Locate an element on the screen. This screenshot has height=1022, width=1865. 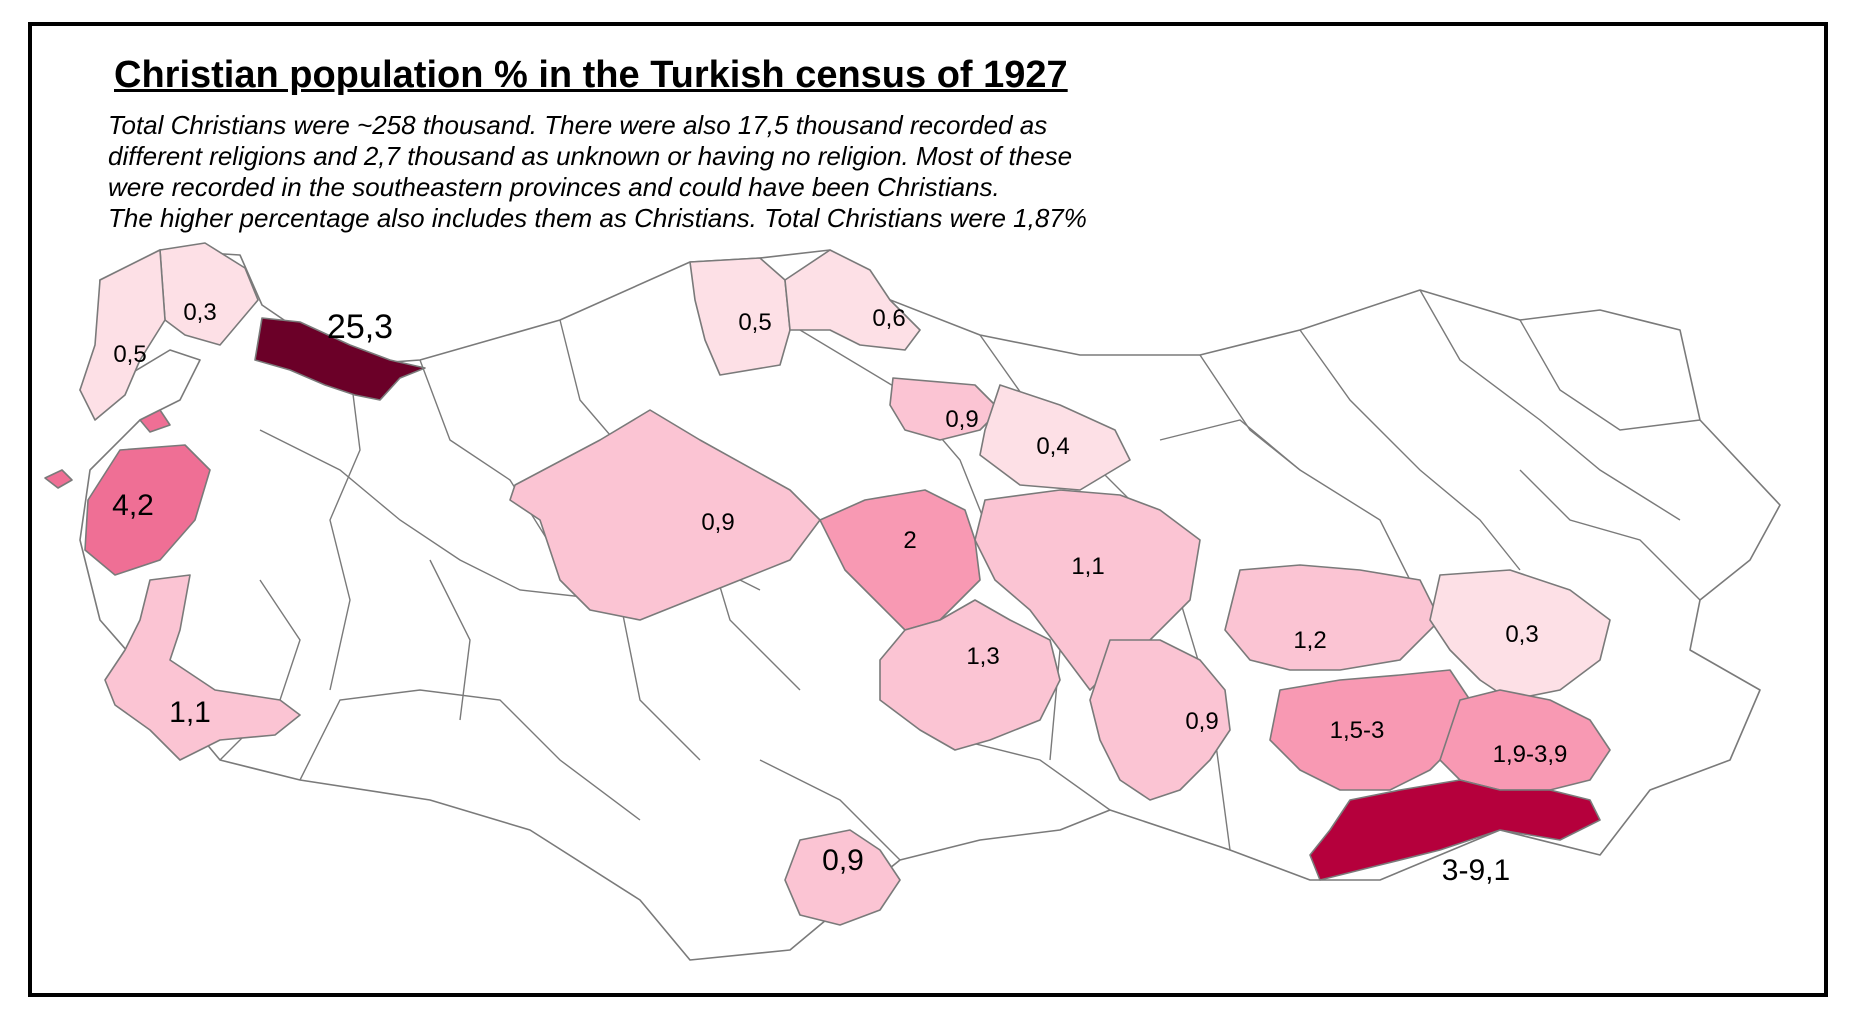
province-tokat is located at coordinates (1055, 437).